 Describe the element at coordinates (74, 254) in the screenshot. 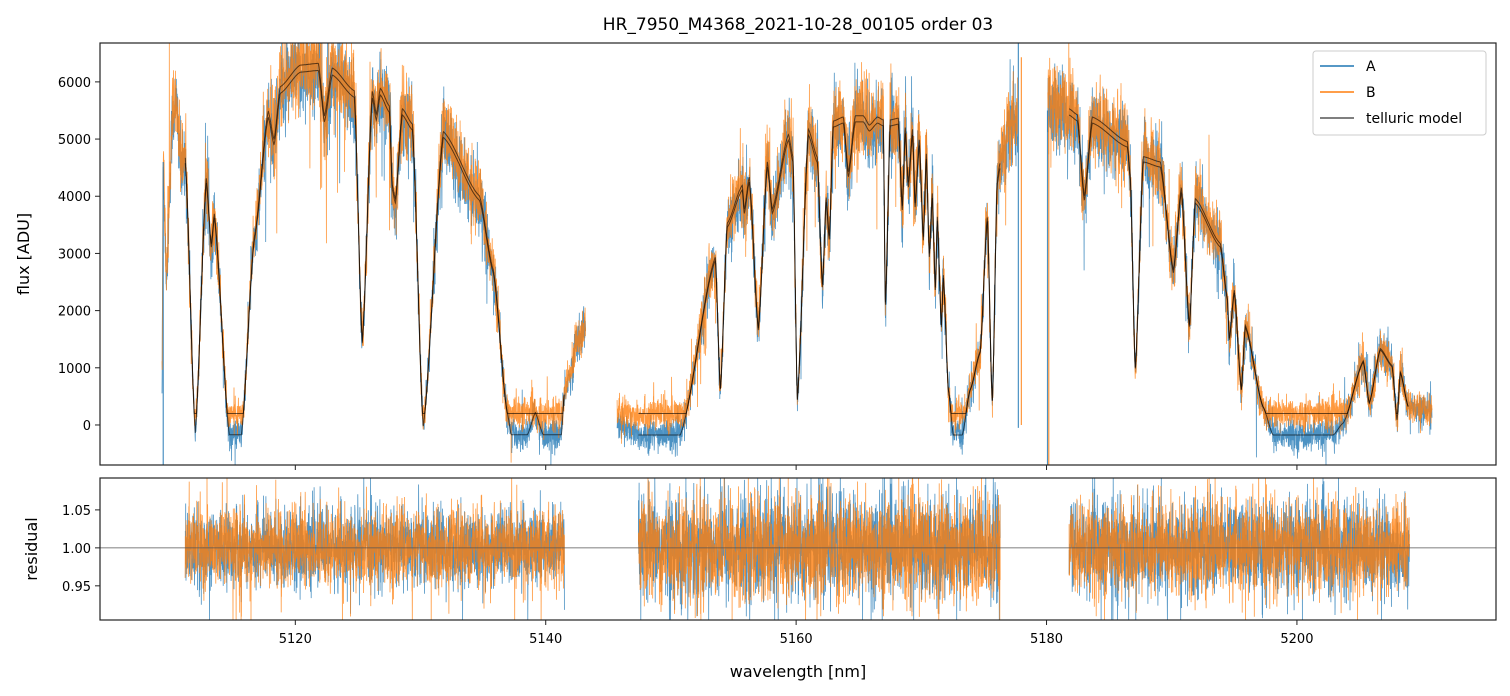

I see `y-tick-label-flux: 3000` at that location.